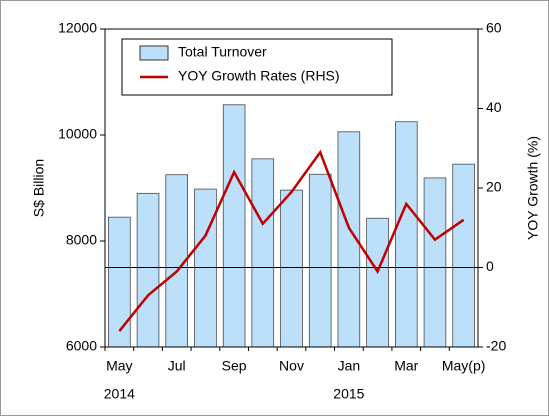 The image size is (549, 416). What do you see at coordinates (406, 366) in the screenshot?
I see `x-tick-label: Mar` at bounding box center [406, 366].